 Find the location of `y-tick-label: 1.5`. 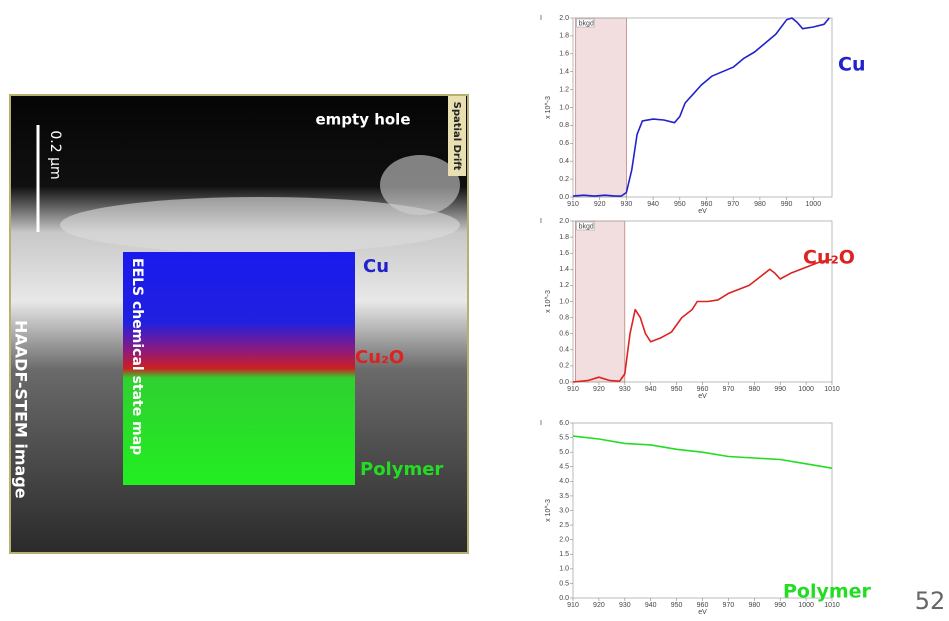

y-tick-label: 1.5 is located at coordinates (564, 554).